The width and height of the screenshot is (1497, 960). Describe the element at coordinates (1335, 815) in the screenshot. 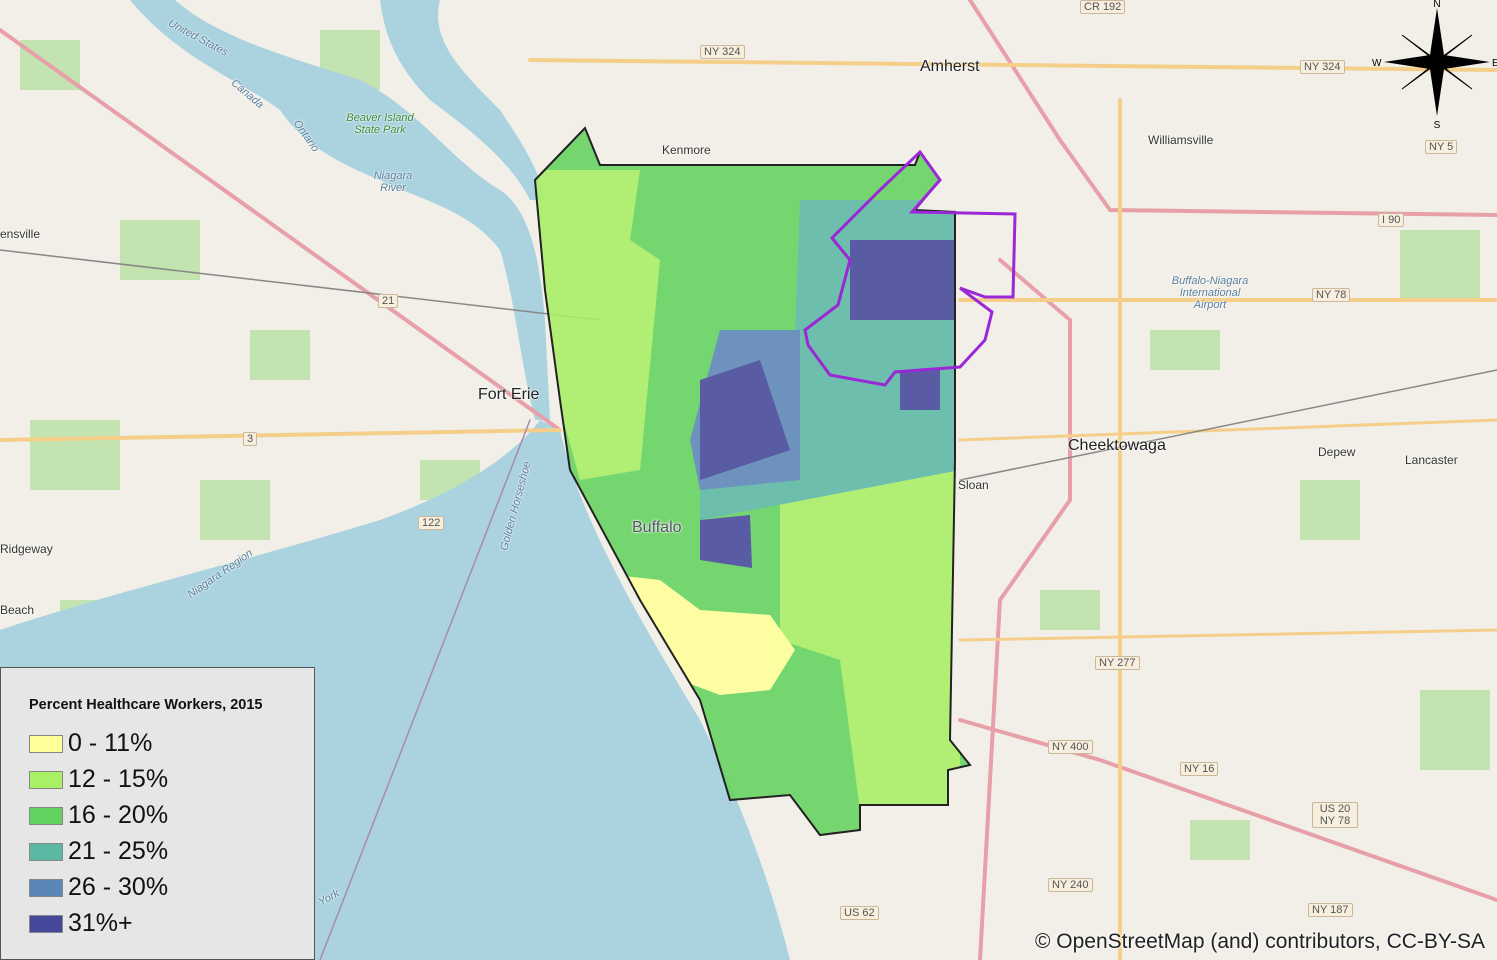

I see `route-shield: US 20 NY 78` at that location.